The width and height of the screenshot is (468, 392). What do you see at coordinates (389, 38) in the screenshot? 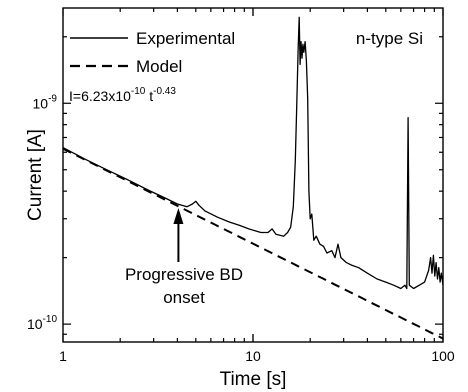
I see `sample-label: n-type Si` at bounding box center [389, 38].